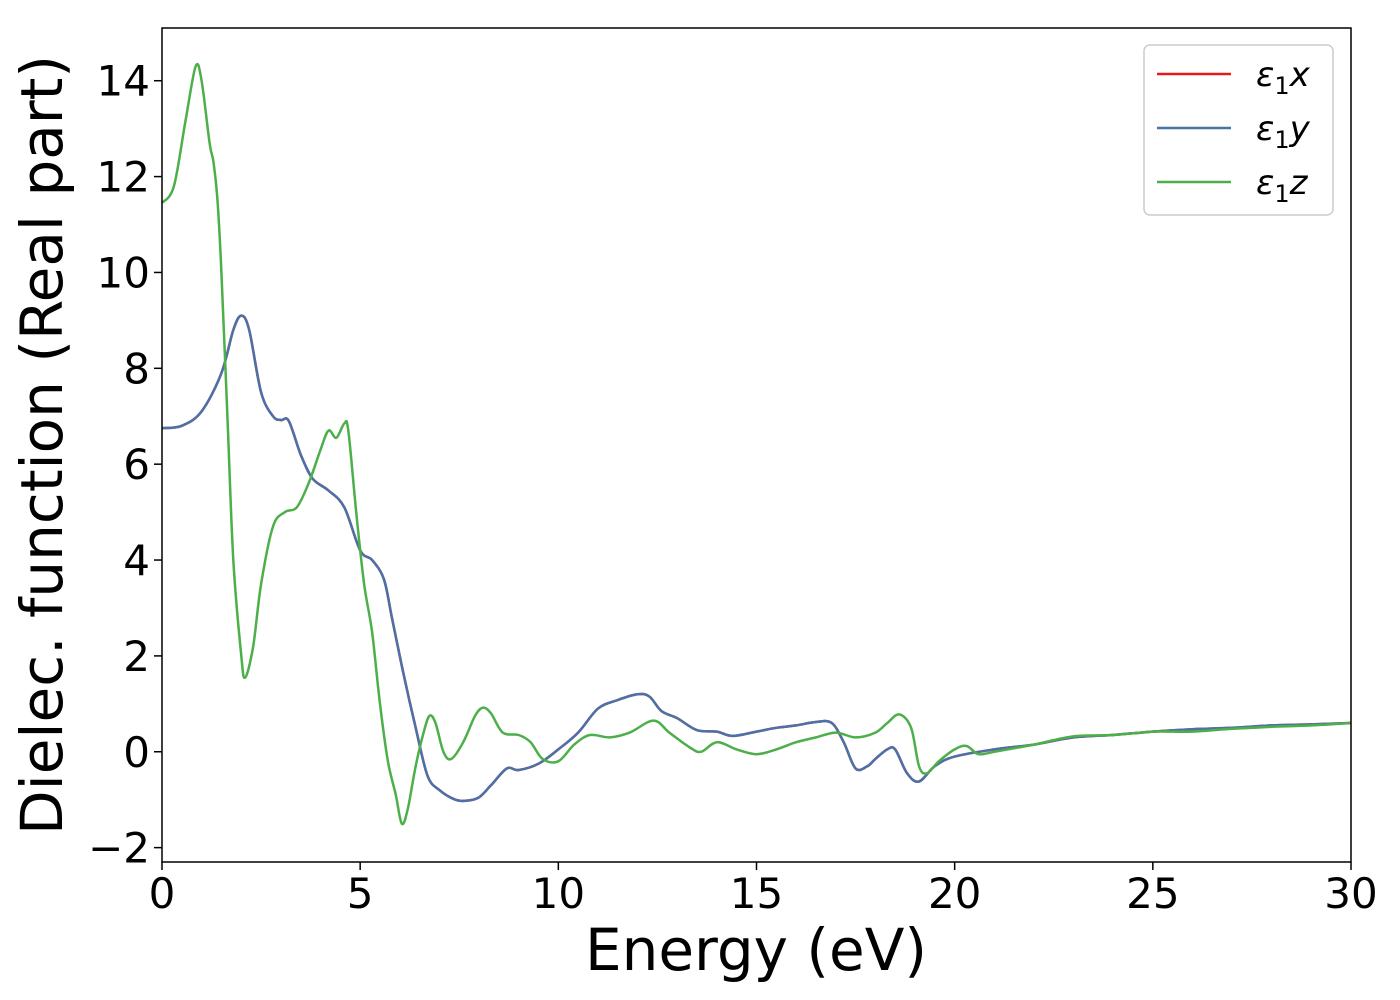 This screenshot has height=1000, width=1400. Describe the element at coordinates (558, 893) in the screenshot. I see `x-tick-label: 10` at that location.